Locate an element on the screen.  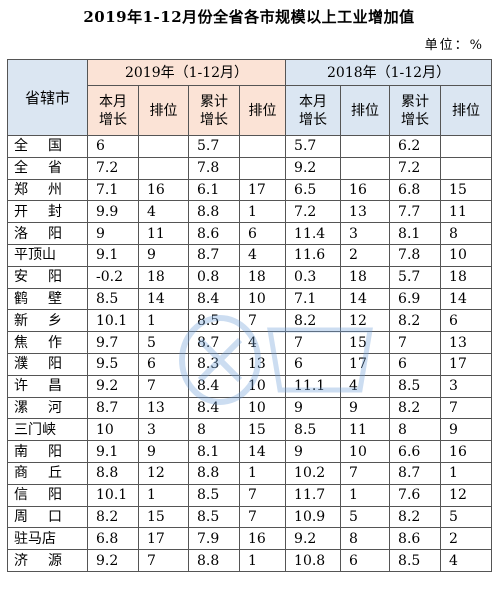
table-cell: 11.7 is located at coordinates (313, 495).